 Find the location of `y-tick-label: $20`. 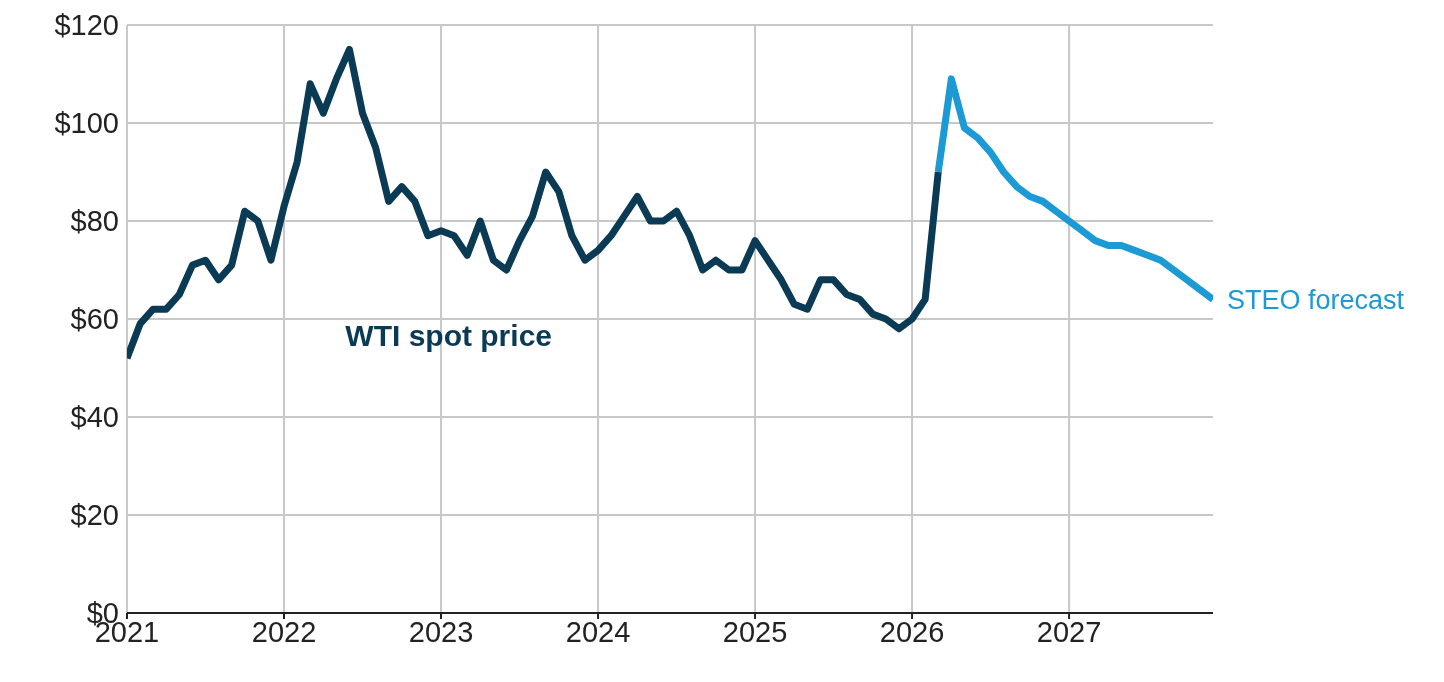

y-tick-label: $20 is located at coordinates (94, 515).